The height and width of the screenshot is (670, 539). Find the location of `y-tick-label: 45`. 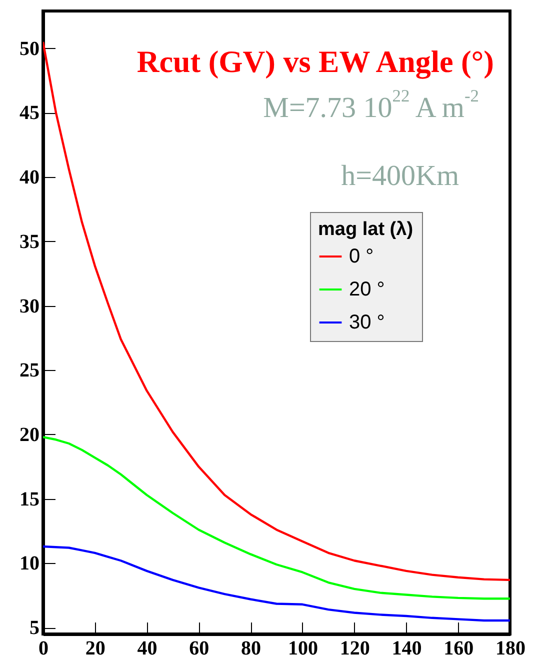

y-tick-label: 45 is located at coordinates (30, 113).